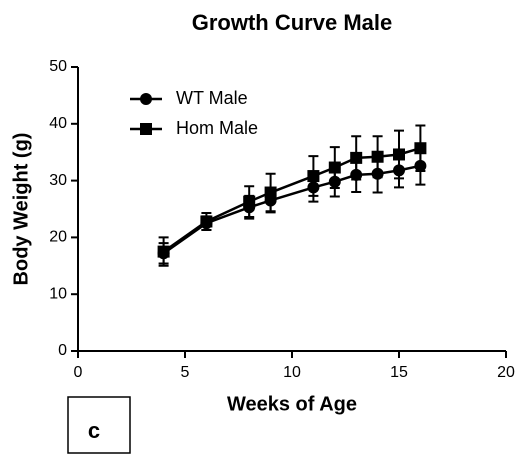 Image resolution: width=518 pixels, height=459 pixels. Describe the element at coordinates (212, 98) in the screenshot. I see `legend-label: WT Male` at that location.